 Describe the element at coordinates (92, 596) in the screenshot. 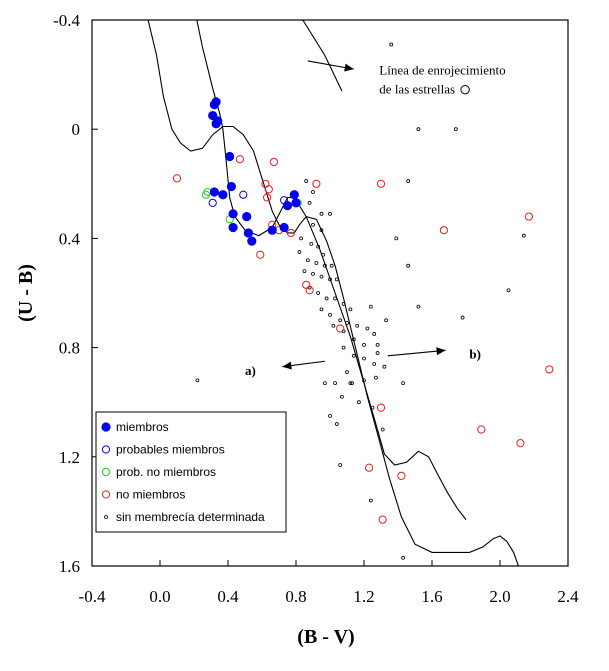

I see `x-tick-label: -0.4` at that location.